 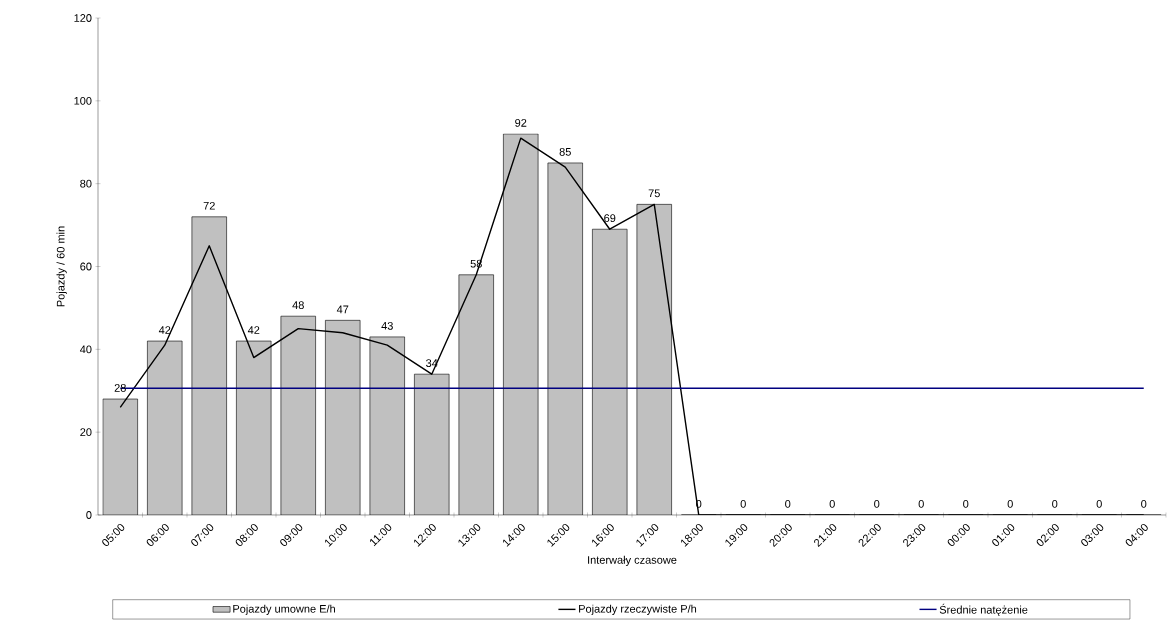 What do you see at coordinates (342, 309) in the screenshot?
I see `data-label: 47` at bounding box center [342, 309].